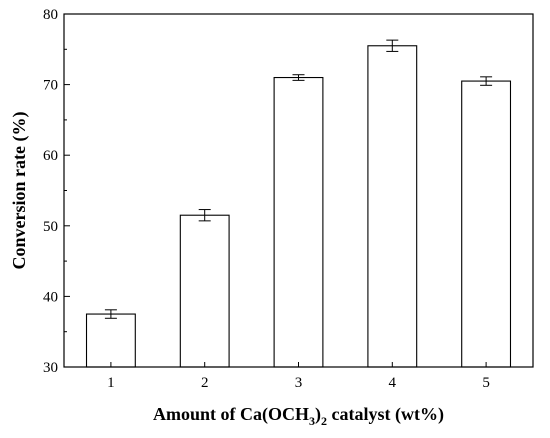  What do you see at coordinates (393, 383) in the screenshot?
I see `x-tick-label-4: 4` at bounding box center [393, 383].